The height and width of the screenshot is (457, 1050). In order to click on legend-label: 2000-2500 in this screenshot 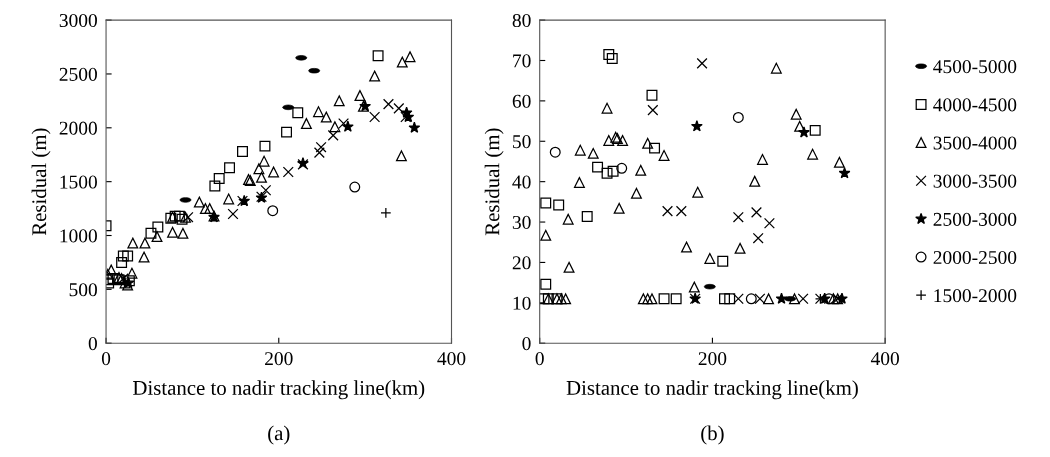, I will do `click(975, 257)`.